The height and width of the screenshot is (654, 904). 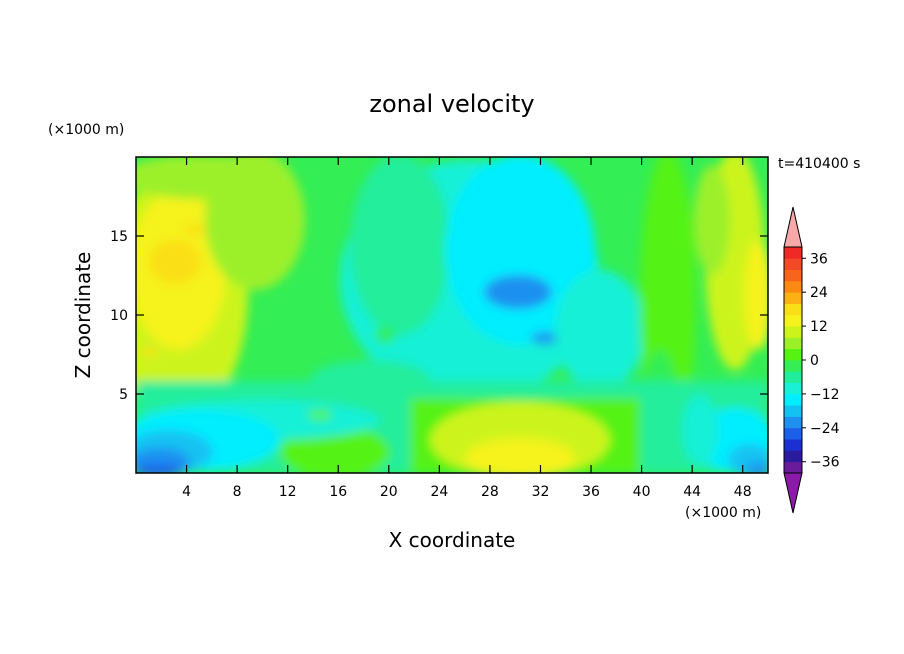 What do you see at coordinates (642, 492) in the screenshot?
I see `x-tick-label: 40` at bounding box center [642, 492].